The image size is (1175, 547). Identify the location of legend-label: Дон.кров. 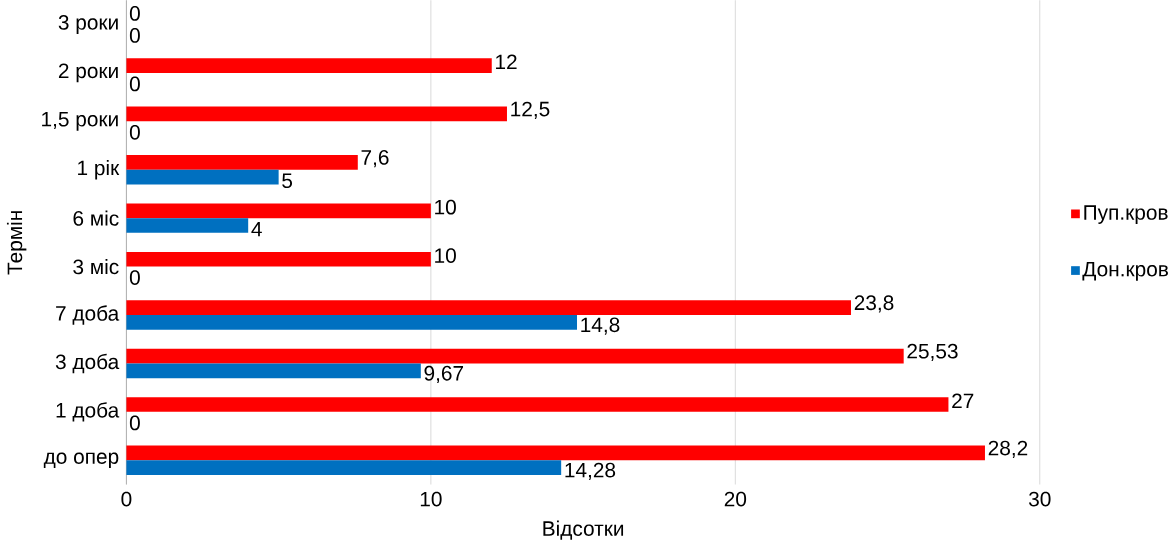
(1125, 271).